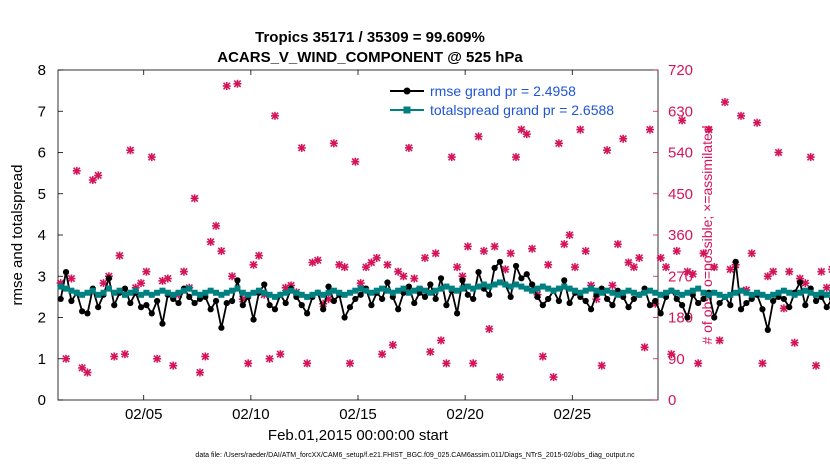 The height and width of the screenshot is (470, 830). Describe the element at coordinates (522, 110) in the screenshot. I see `legend-totalspread-label: totalspread grand pr = 2.6588` at that location.